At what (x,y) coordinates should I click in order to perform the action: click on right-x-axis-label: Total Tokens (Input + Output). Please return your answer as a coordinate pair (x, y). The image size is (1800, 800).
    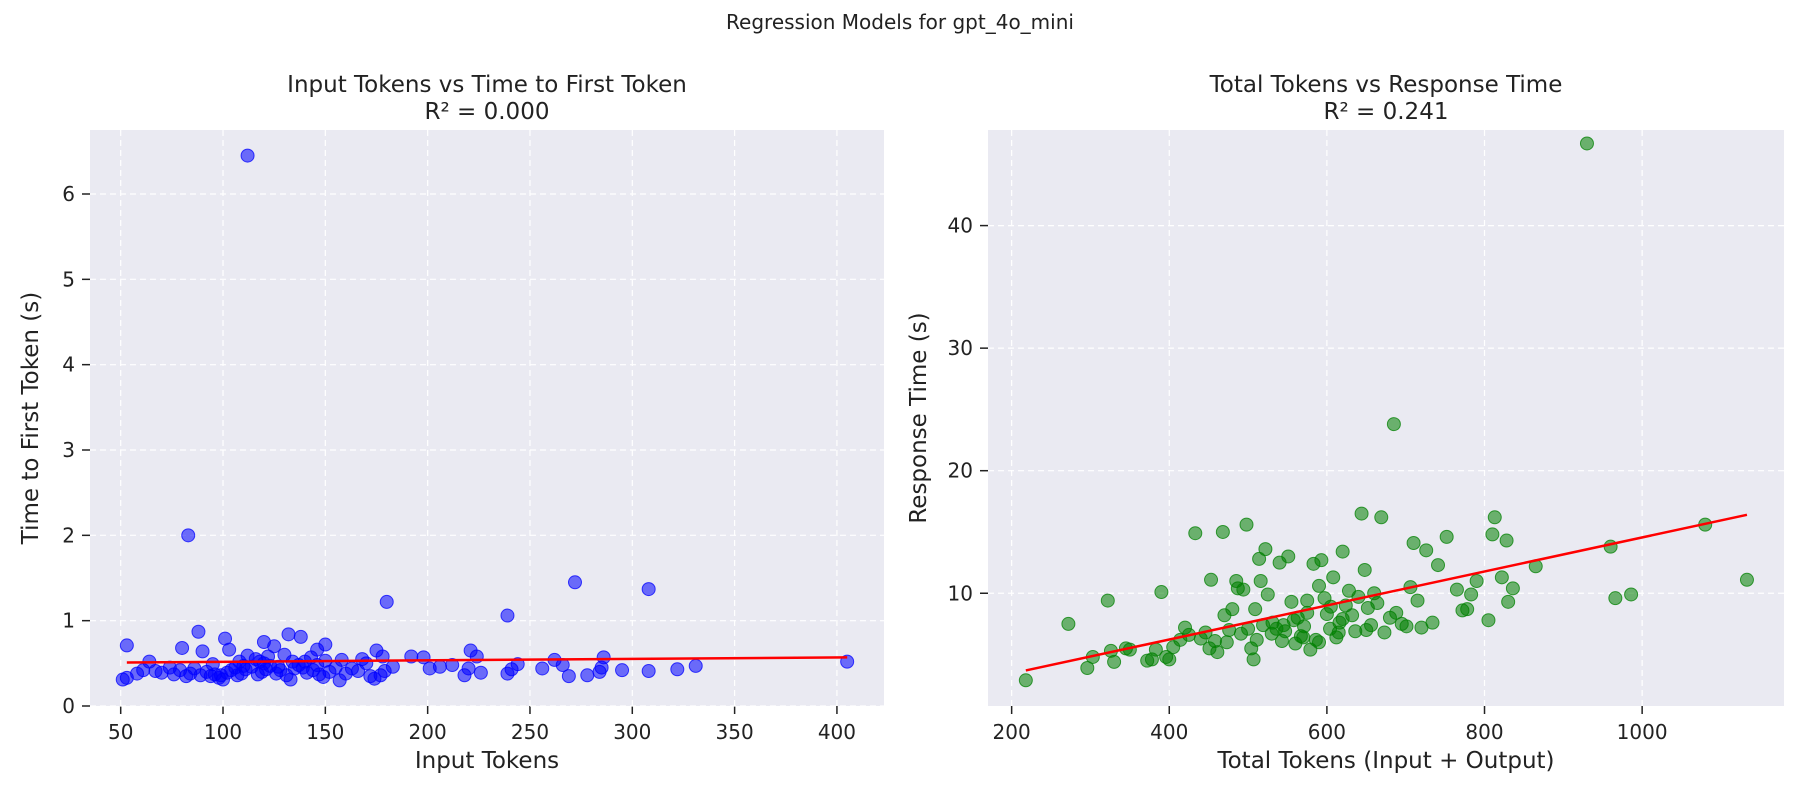
    Looking at the image, I should click on (1385, 761).